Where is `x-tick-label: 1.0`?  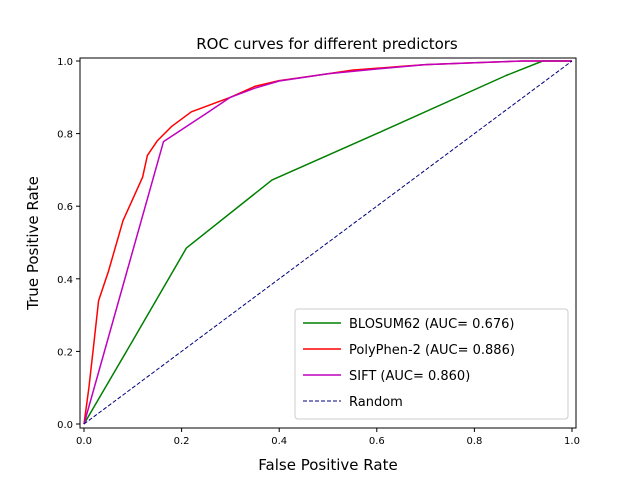 x-tick-label: 1.0 is located at coordinates (572, 441).